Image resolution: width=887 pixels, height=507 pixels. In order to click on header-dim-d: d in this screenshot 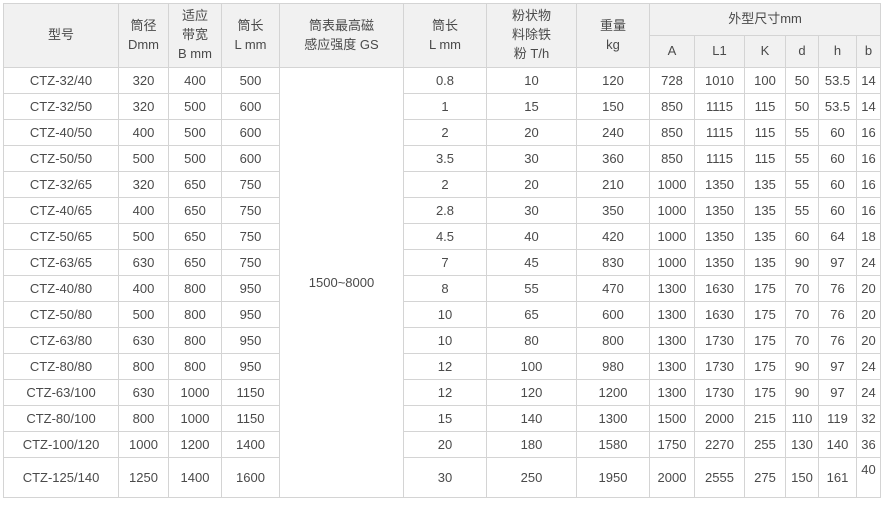, I will do `click(802, 51)`.